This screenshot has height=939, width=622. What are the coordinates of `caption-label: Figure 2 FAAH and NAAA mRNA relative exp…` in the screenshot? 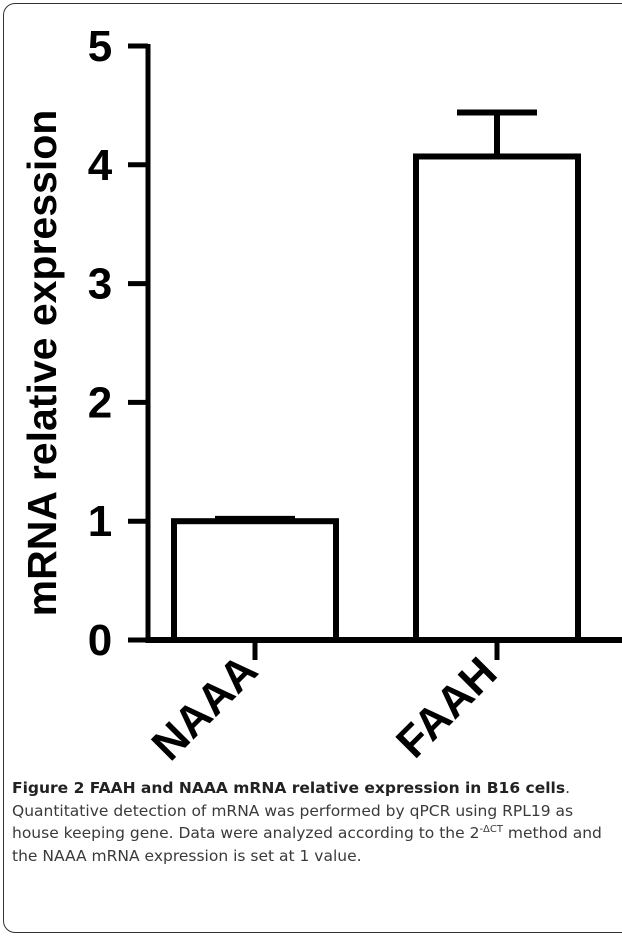 It's located at (289, 788).